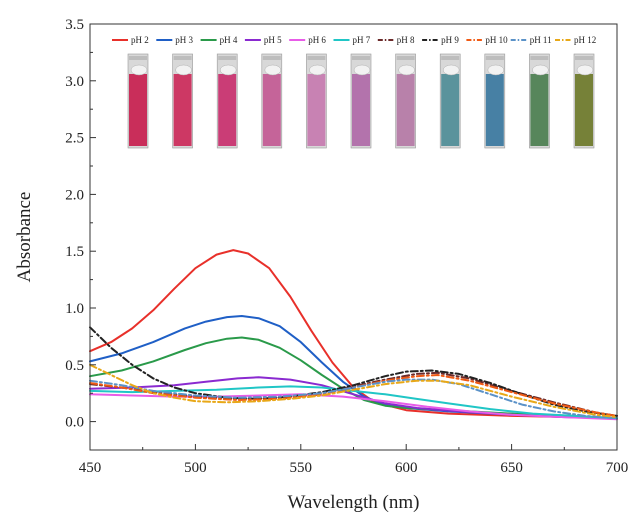 This screenshot has height=513, width=633. What do you see at coordinates (219, 40) in the screenshot?
I see `legend-entry: pH 4` at bounding box center [219, 40].